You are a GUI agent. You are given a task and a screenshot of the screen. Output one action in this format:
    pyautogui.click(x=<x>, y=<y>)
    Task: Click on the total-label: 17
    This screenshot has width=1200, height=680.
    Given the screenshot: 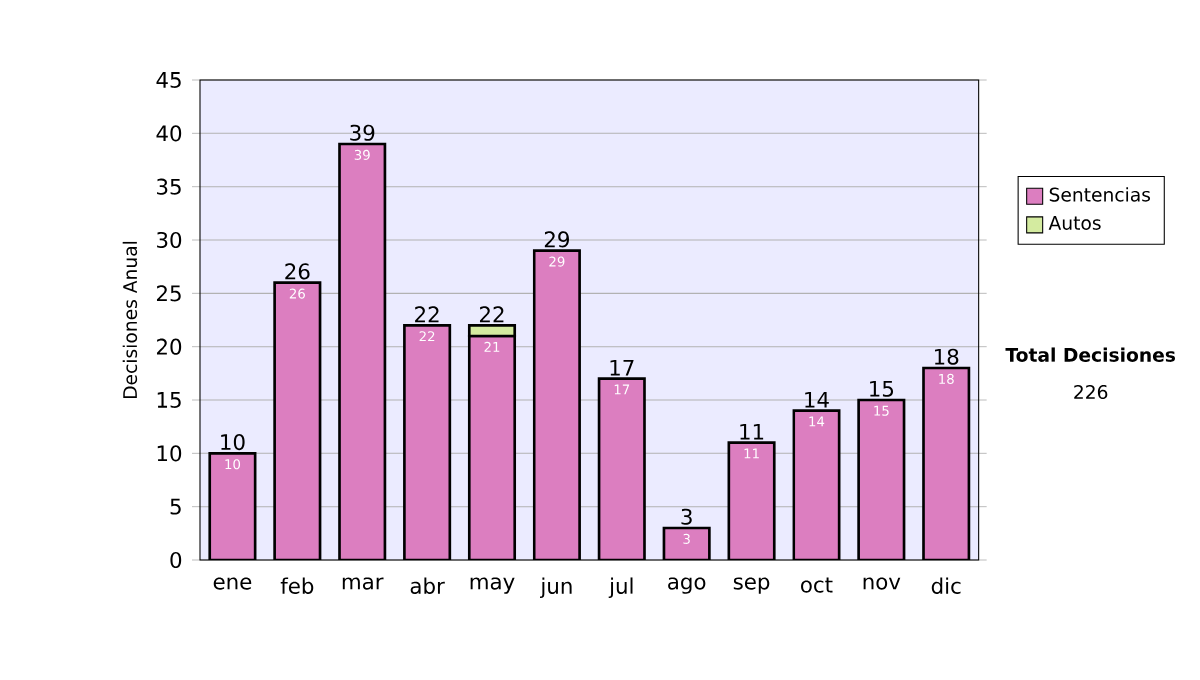 What is the action you would take?
    pyautogui.click(x=622, y=367)
    